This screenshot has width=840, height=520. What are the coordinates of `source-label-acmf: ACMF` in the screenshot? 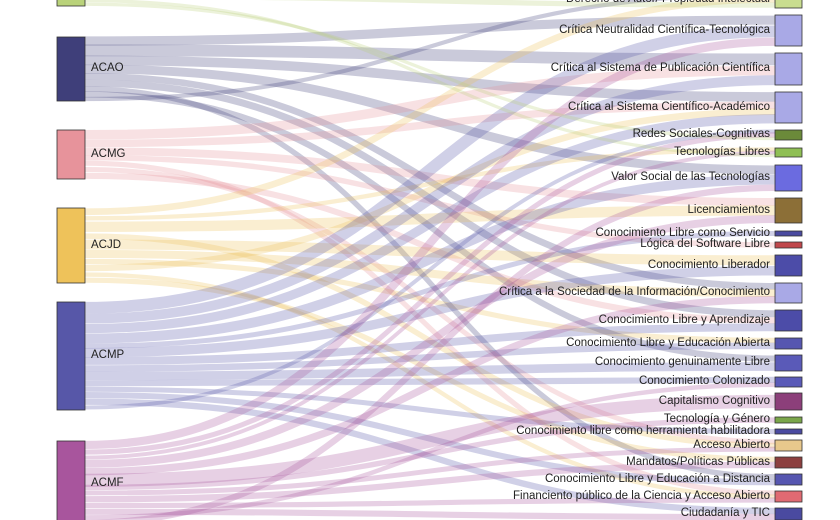 It's located at (107, 482).